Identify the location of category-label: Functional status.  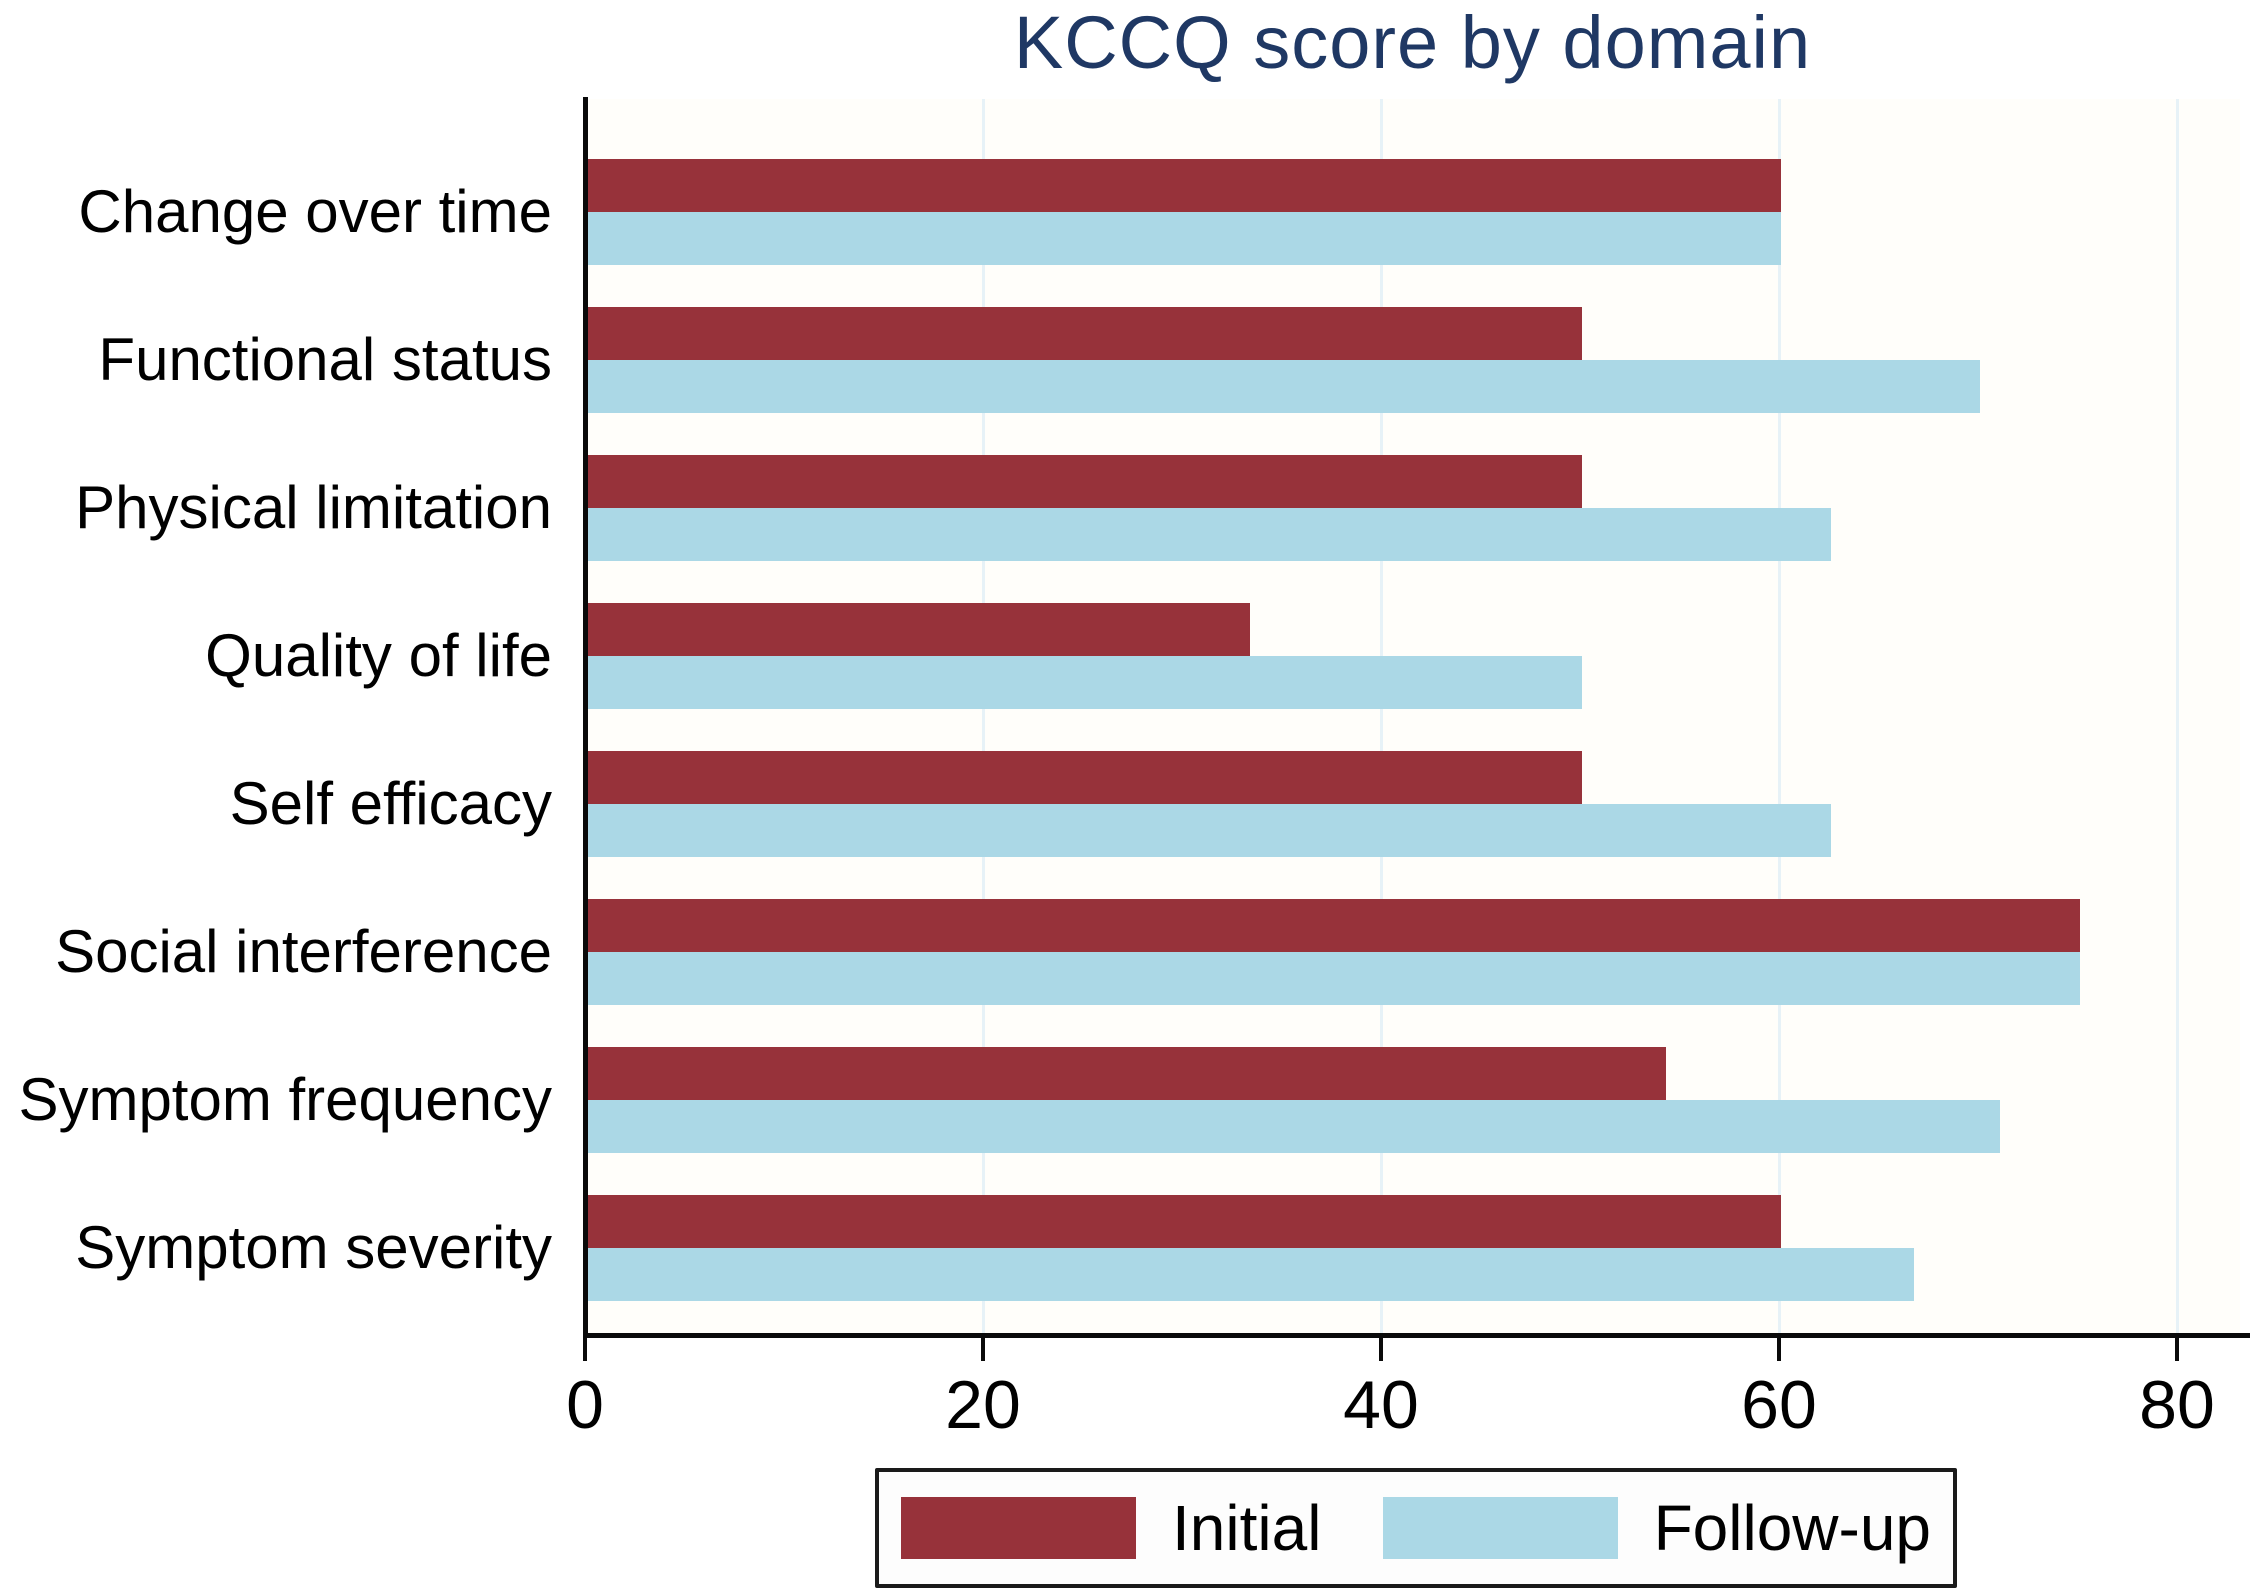
(325, 359).